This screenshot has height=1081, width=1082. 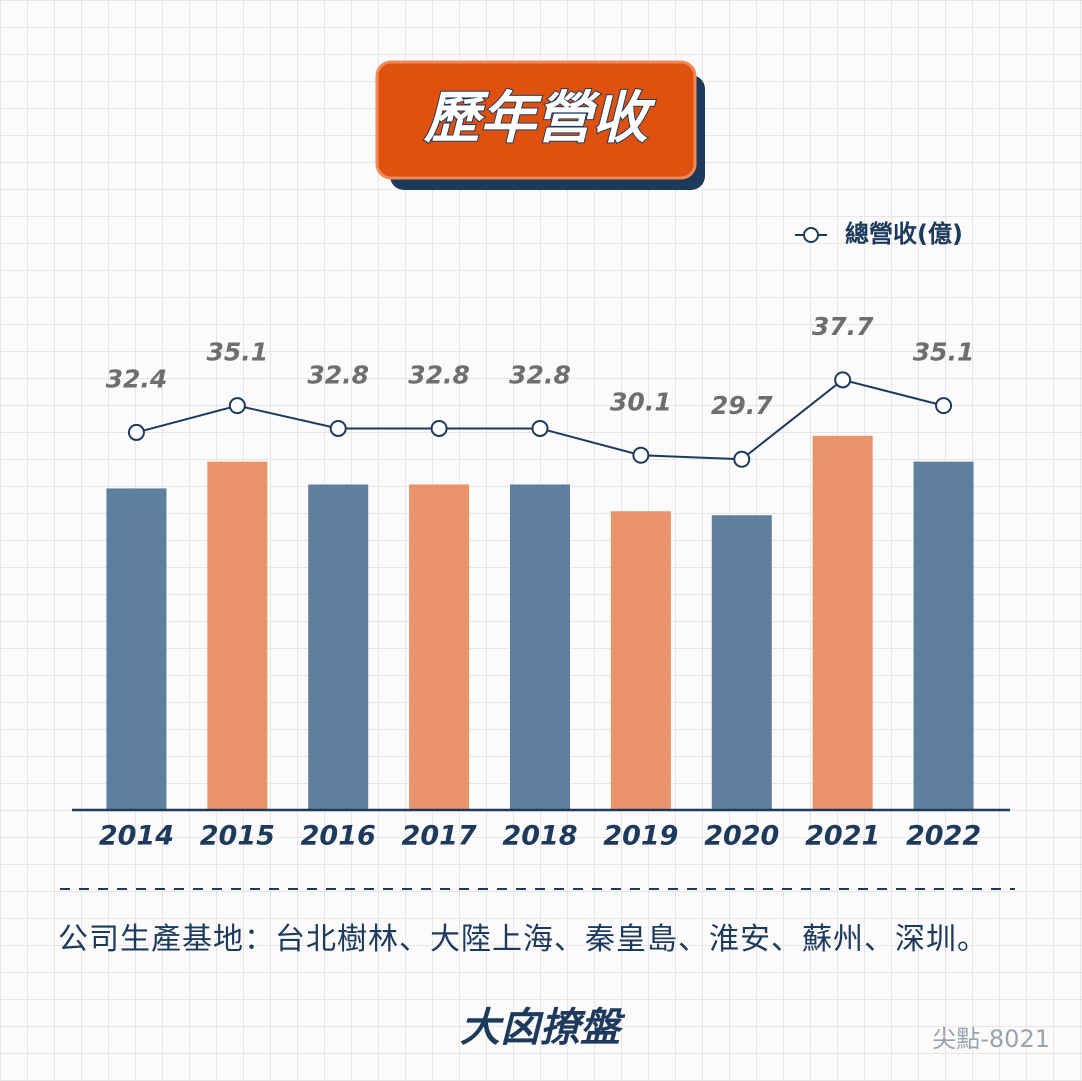 I want to click on legend-label: 總營收(億), so click(x=904, y=234).